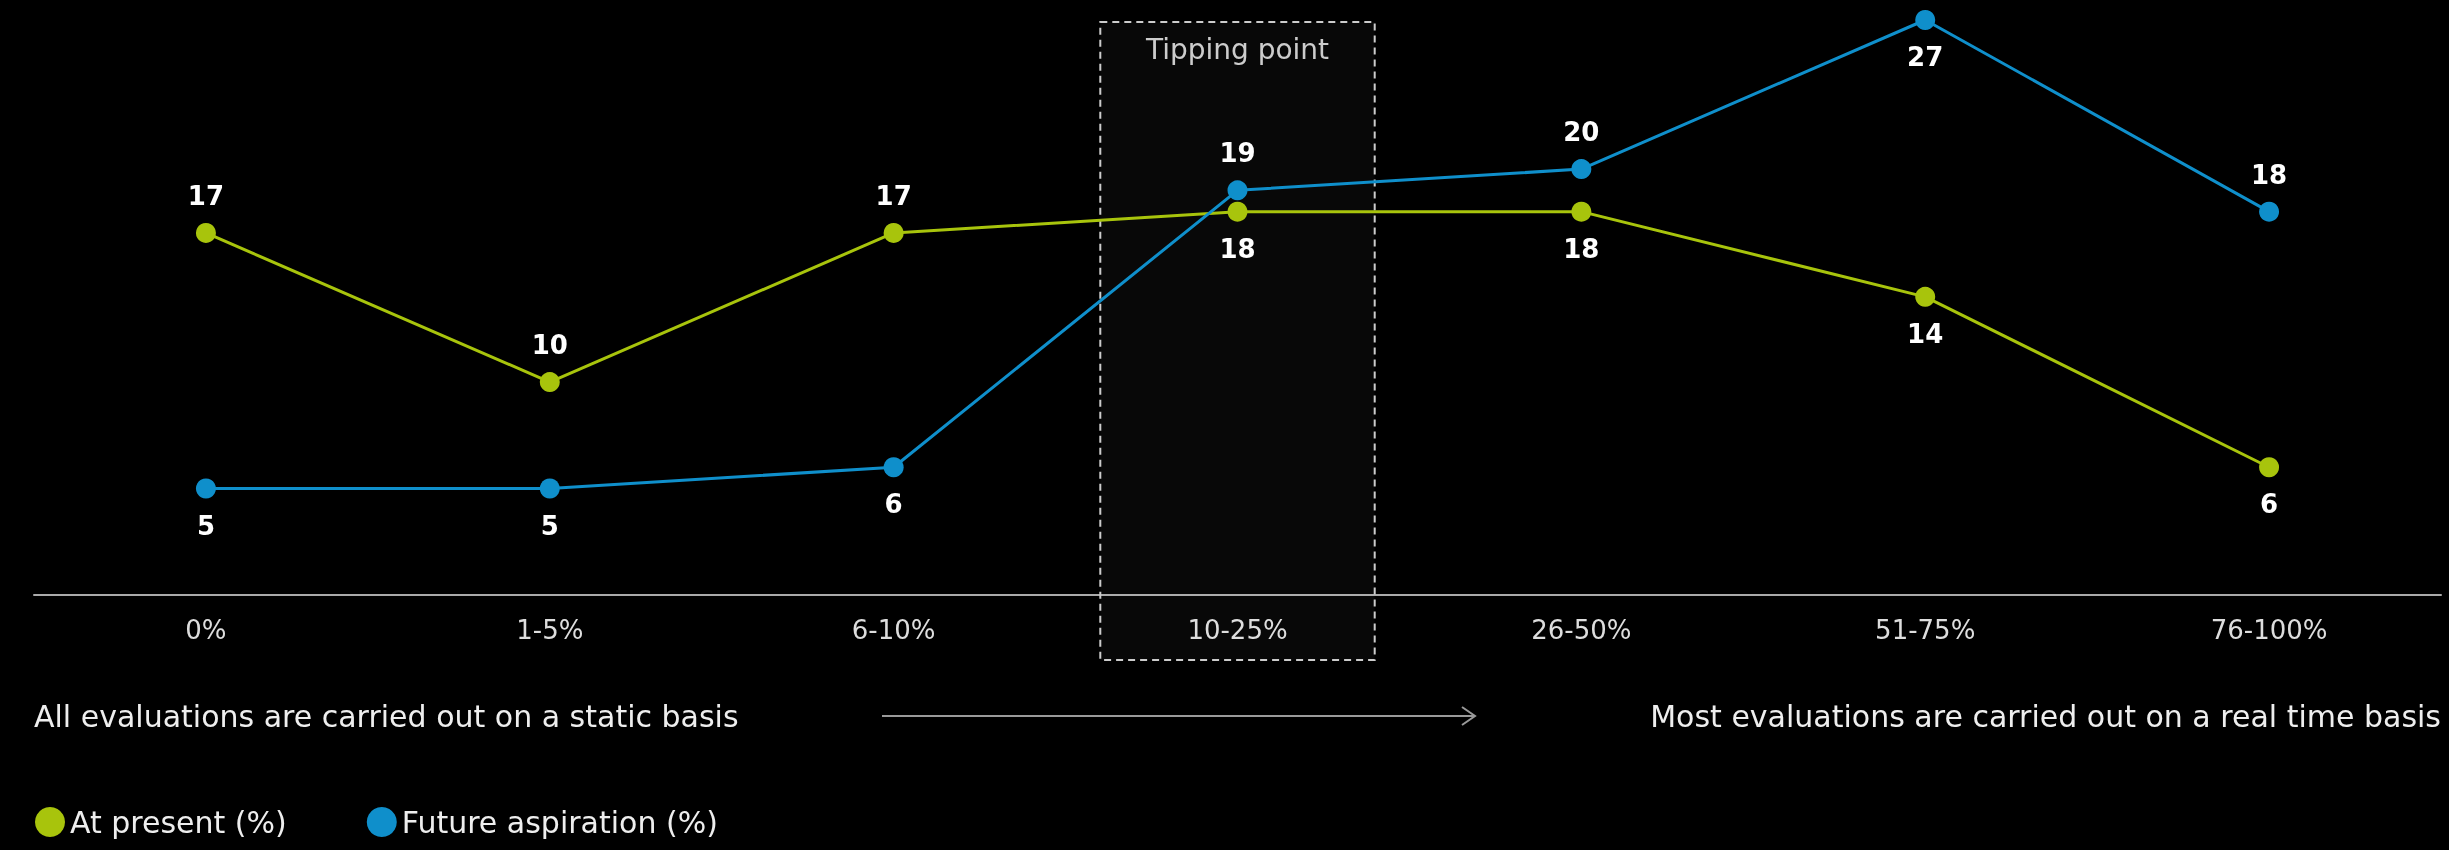 Image resolution: width=2449 pixels, height=850 pixels. I want to click on x-tick-label: 0%, so click(206, 630).